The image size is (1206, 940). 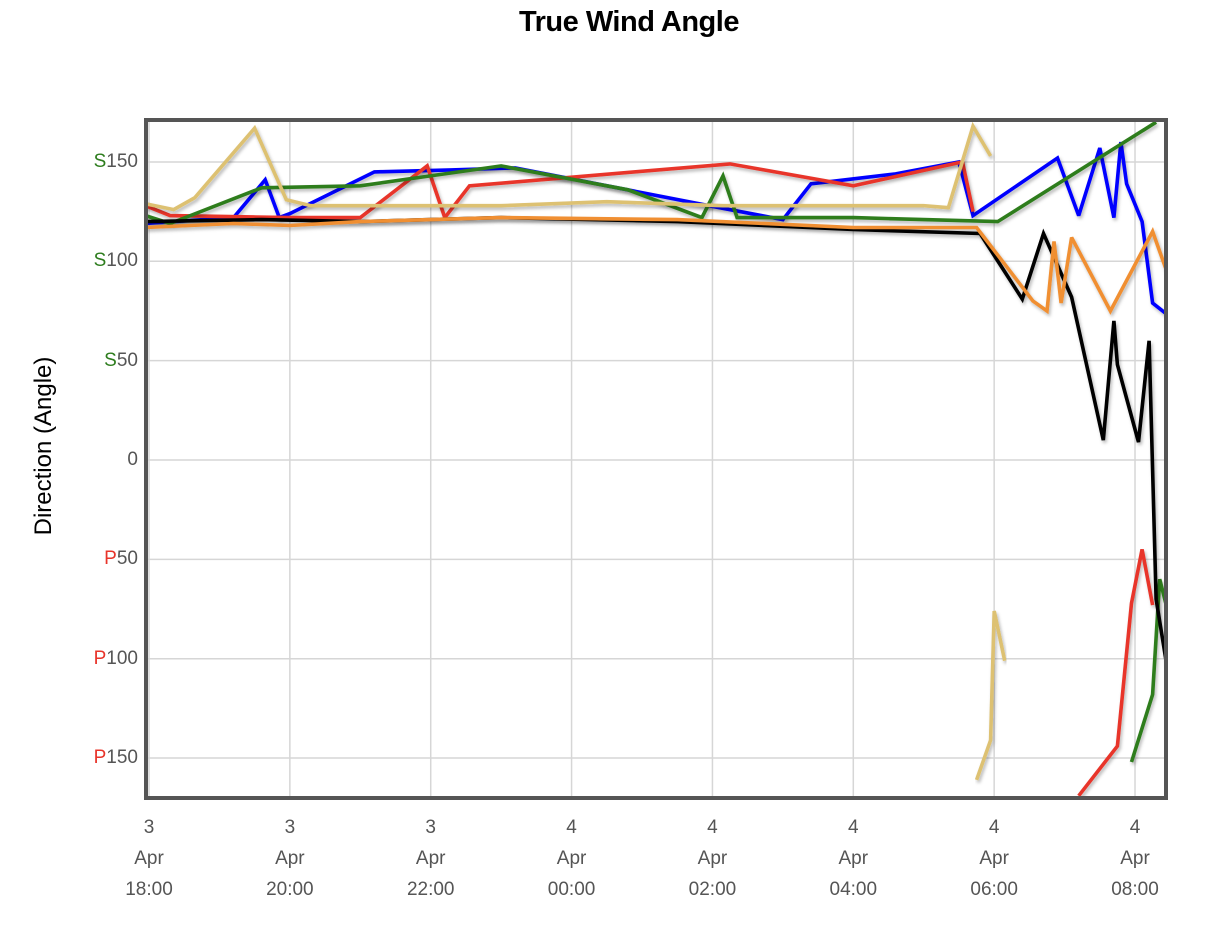 I want to click on x-tick-label: 3 Apr 20:00, so click(x=290, y=858).